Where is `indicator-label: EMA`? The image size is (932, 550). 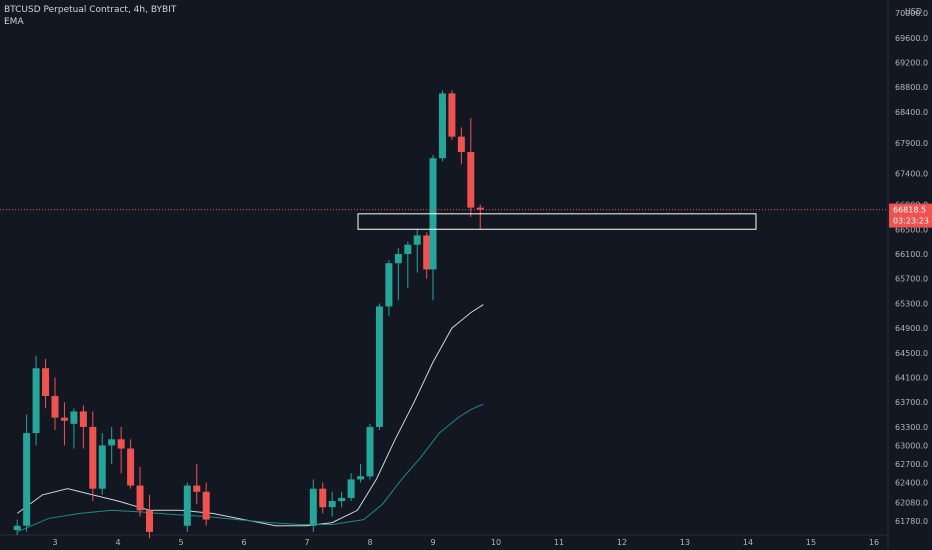 indicator-label: EMA is located at coordinates (14, 22).